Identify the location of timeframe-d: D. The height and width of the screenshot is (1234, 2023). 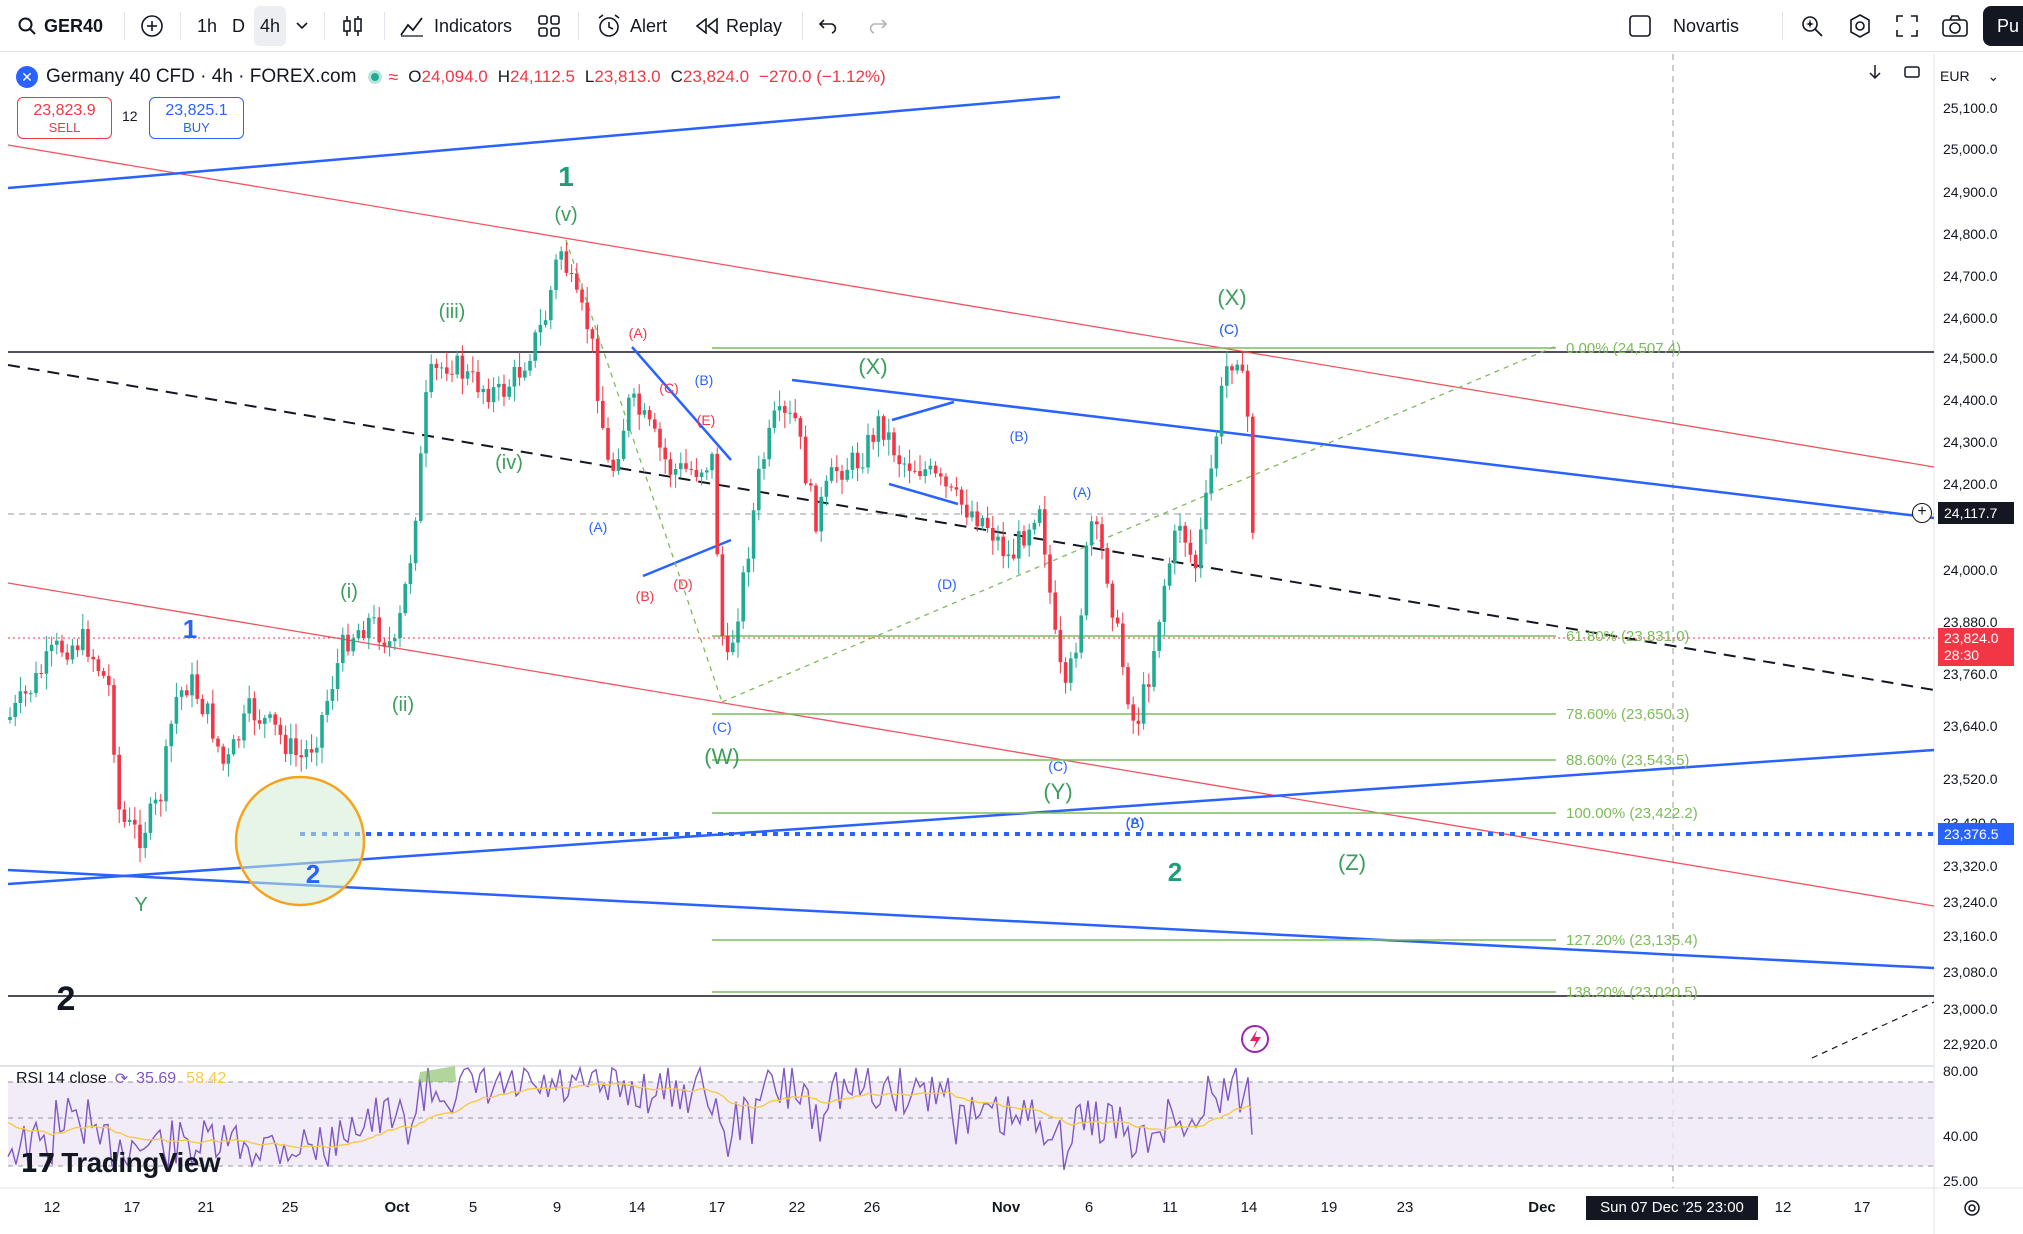
(238, 26).